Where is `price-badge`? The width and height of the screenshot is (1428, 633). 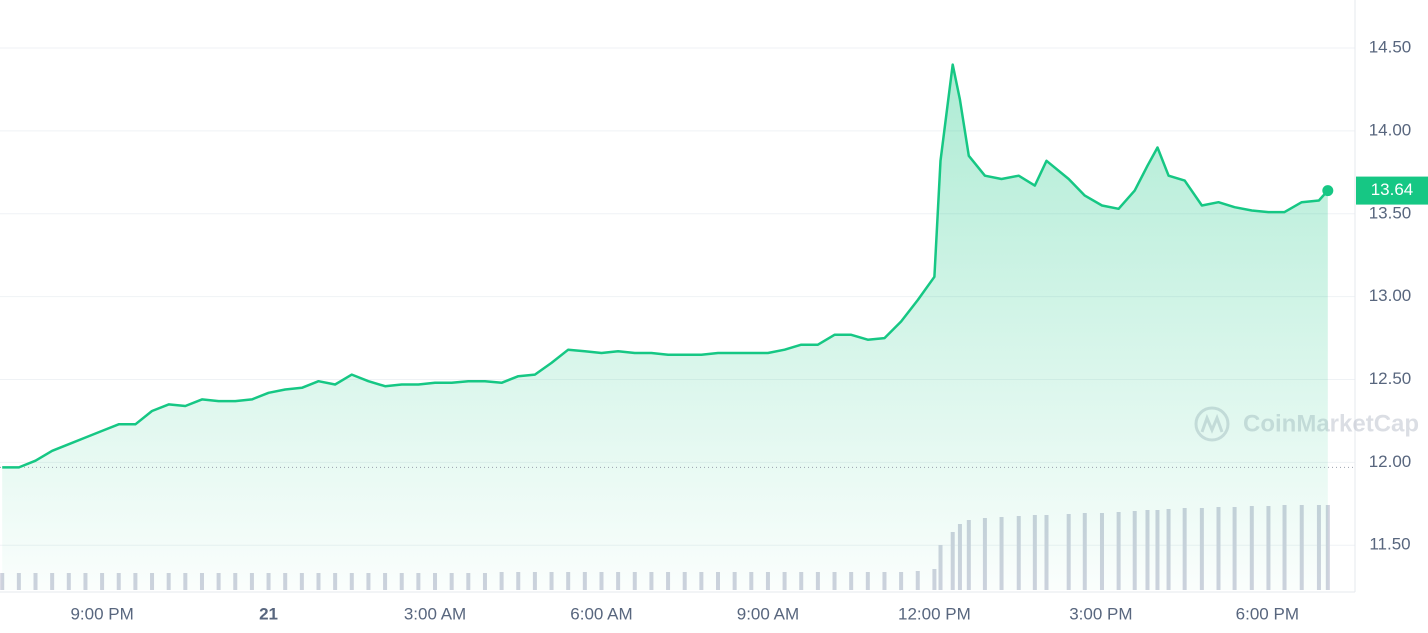
price-badge is located at coordinates (1392, 190).